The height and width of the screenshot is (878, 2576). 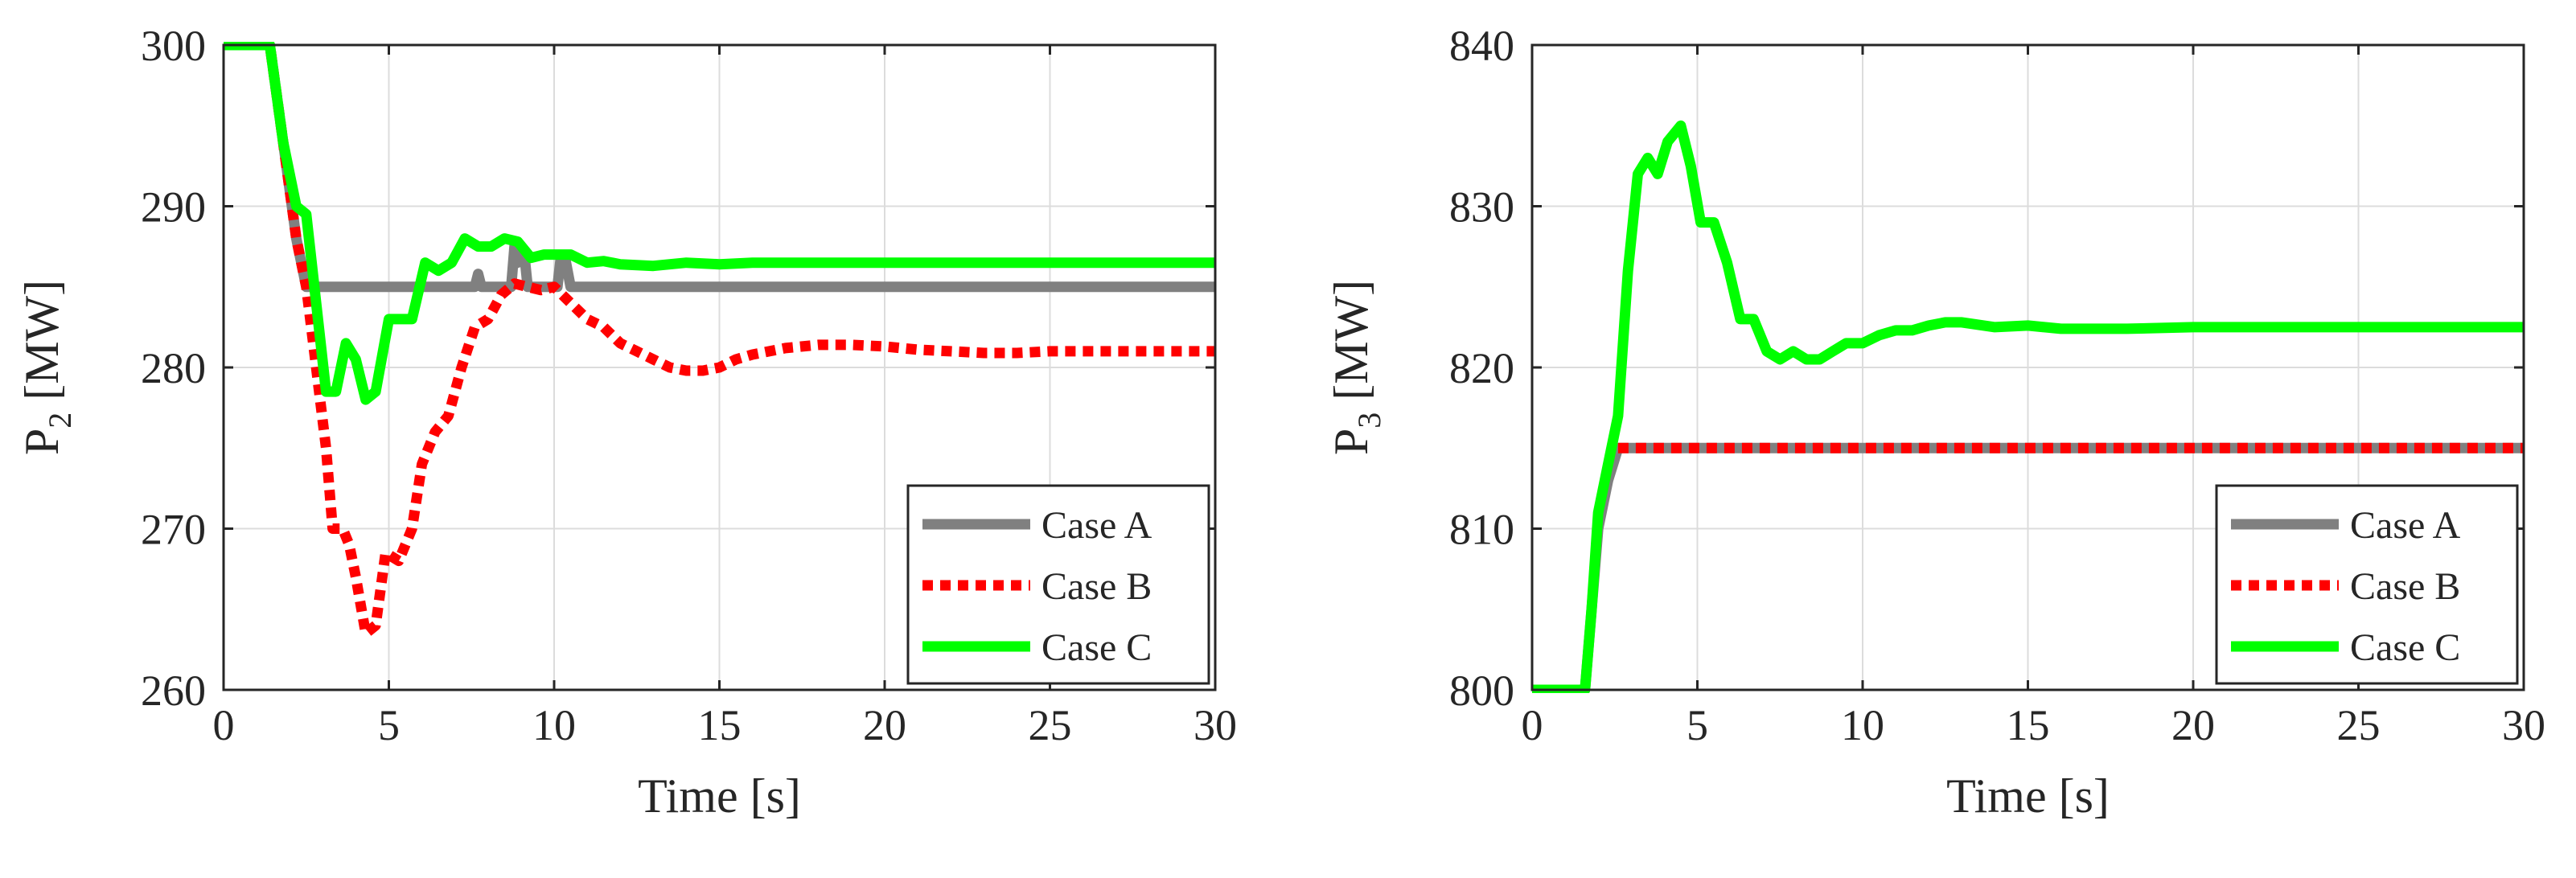 What do you see at coordinates (1481, 46) in the screenshot?
I see `y-tick-label: 840` at bounding box center [1481, 46].